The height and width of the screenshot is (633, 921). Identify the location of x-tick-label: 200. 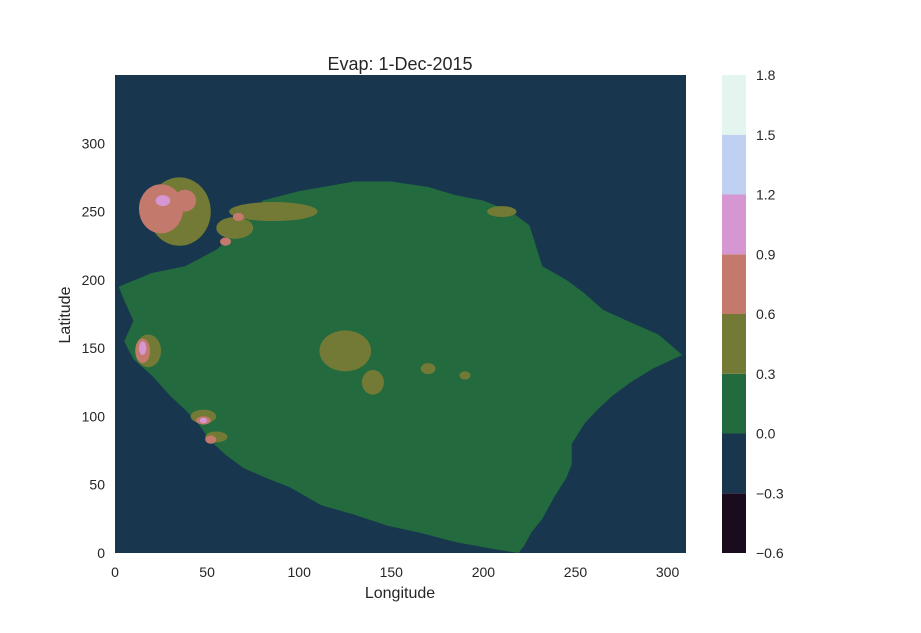
(484, 572).